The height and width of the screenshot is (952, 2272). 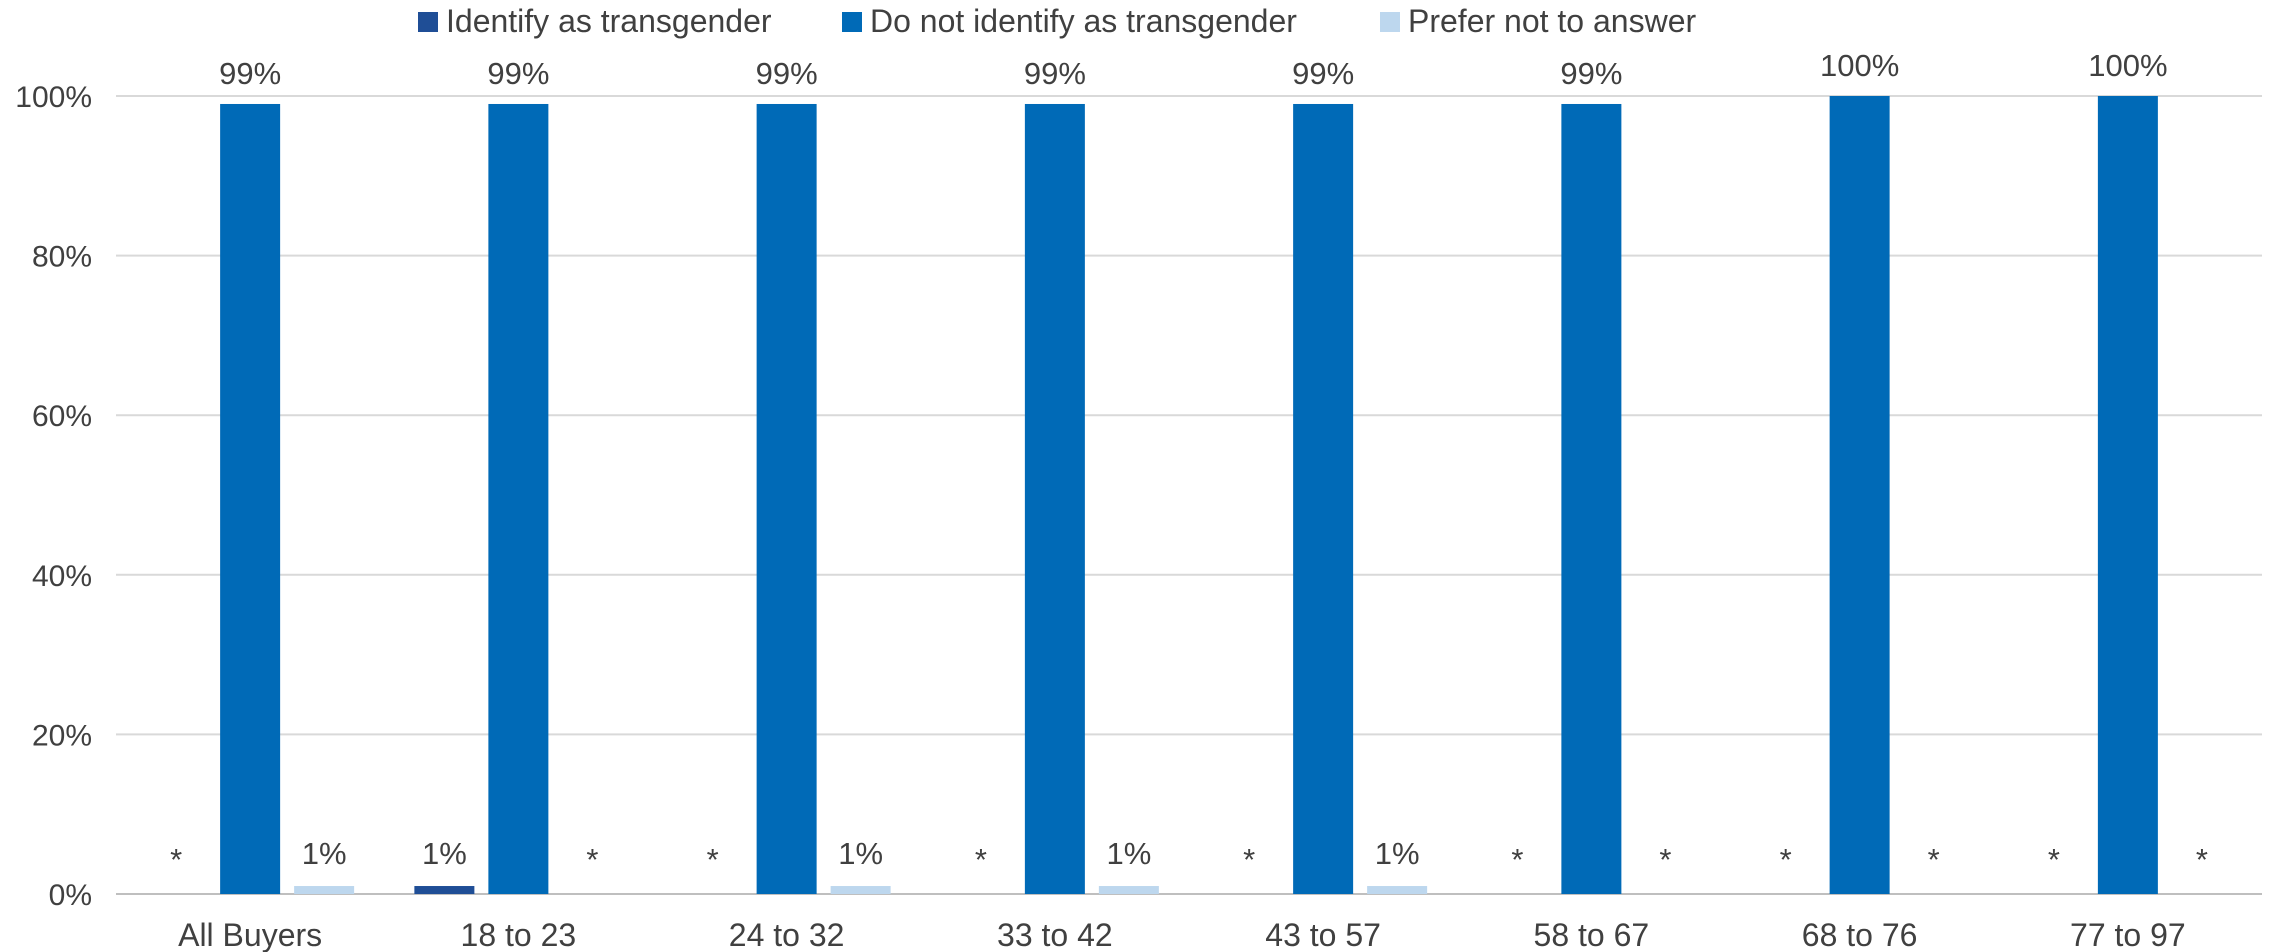 What do you see at coordinates (62, 416) in the screenshot?
I see `y-tick-label: 60%` at bounding box center [62, 416].